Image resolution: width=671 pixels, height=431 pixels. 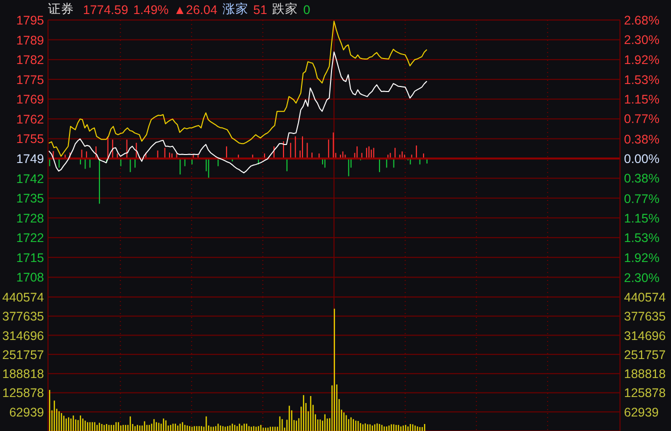 I want to click on y-tick-label: 1715, so click(x=30, y=257).